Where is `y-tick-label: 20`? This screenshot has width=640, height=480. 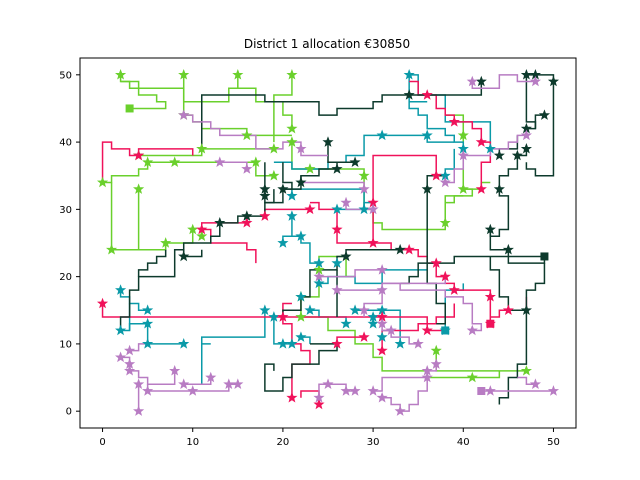 y-tick-label: 20 is located at coordinates (65, 277).